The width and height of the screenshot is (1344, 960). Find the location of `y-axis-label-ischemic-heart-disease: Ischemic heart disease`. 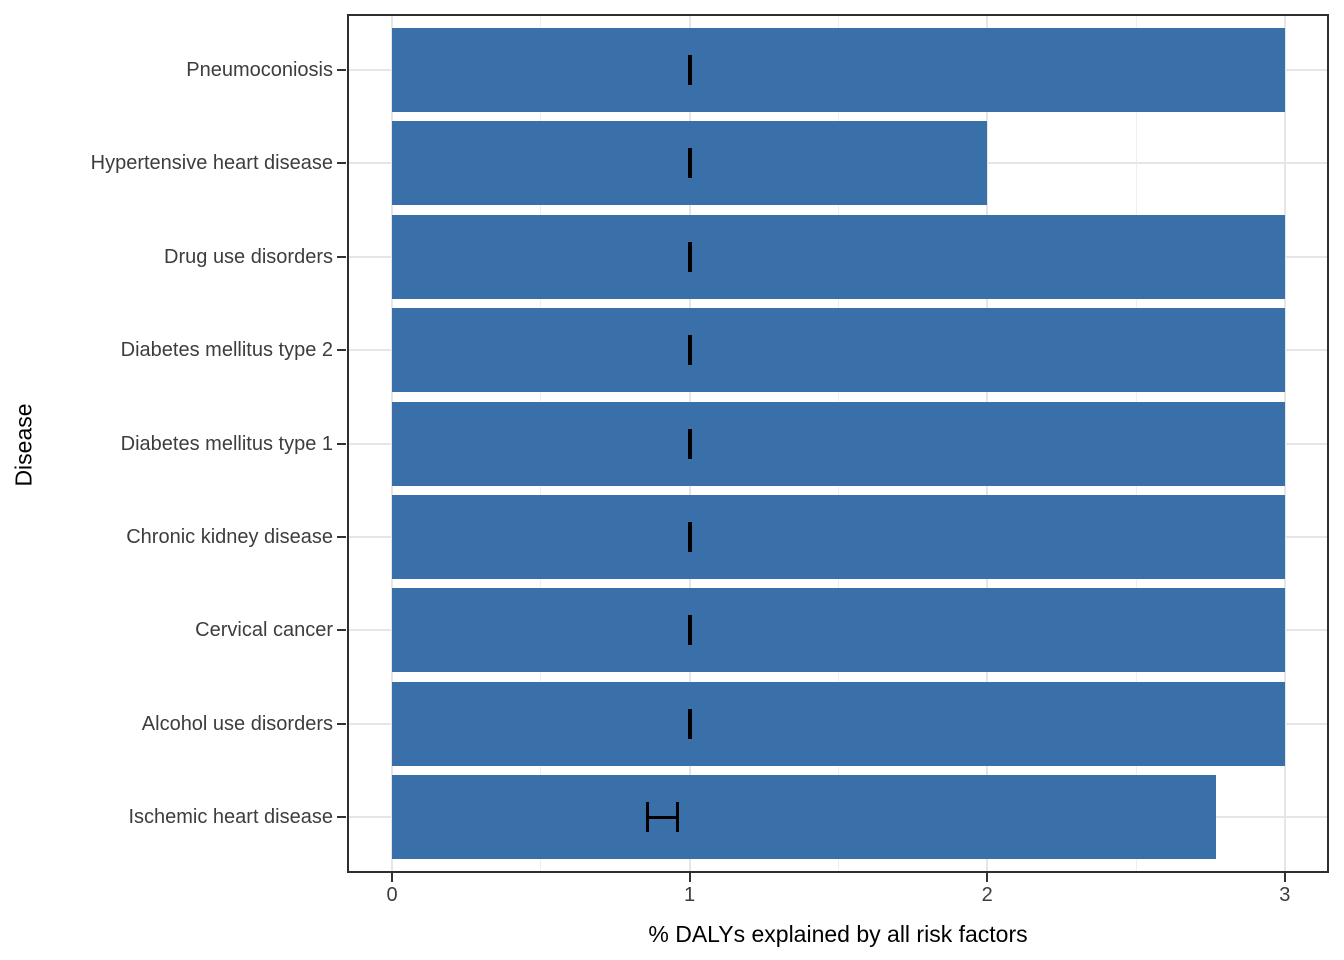

y-axis-label-ischemic-heart-disease: Ischemic heart disease is located at coordinates (230, 817).